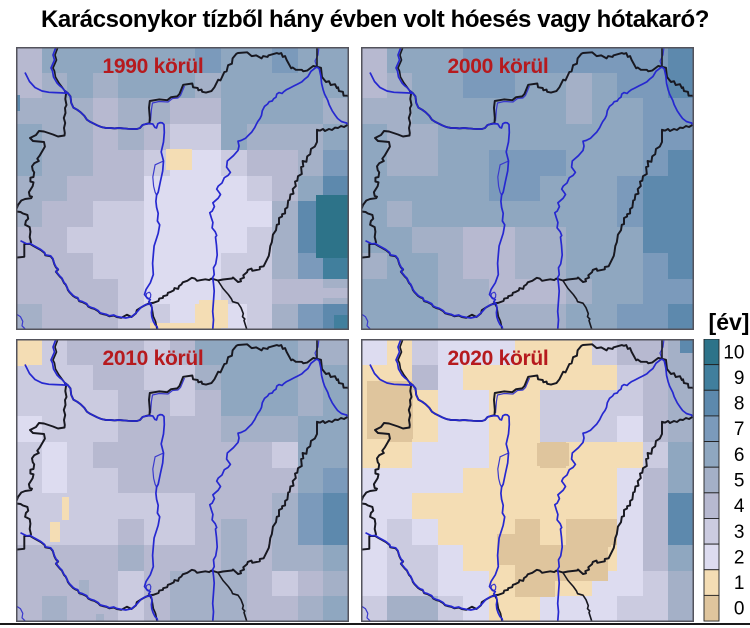 The height and width of the screenshot is (628, 750). What do you see at coordinates (739, 557) in the screenshot?
I see `svg-text: 2` at bounding box center [739, 557].